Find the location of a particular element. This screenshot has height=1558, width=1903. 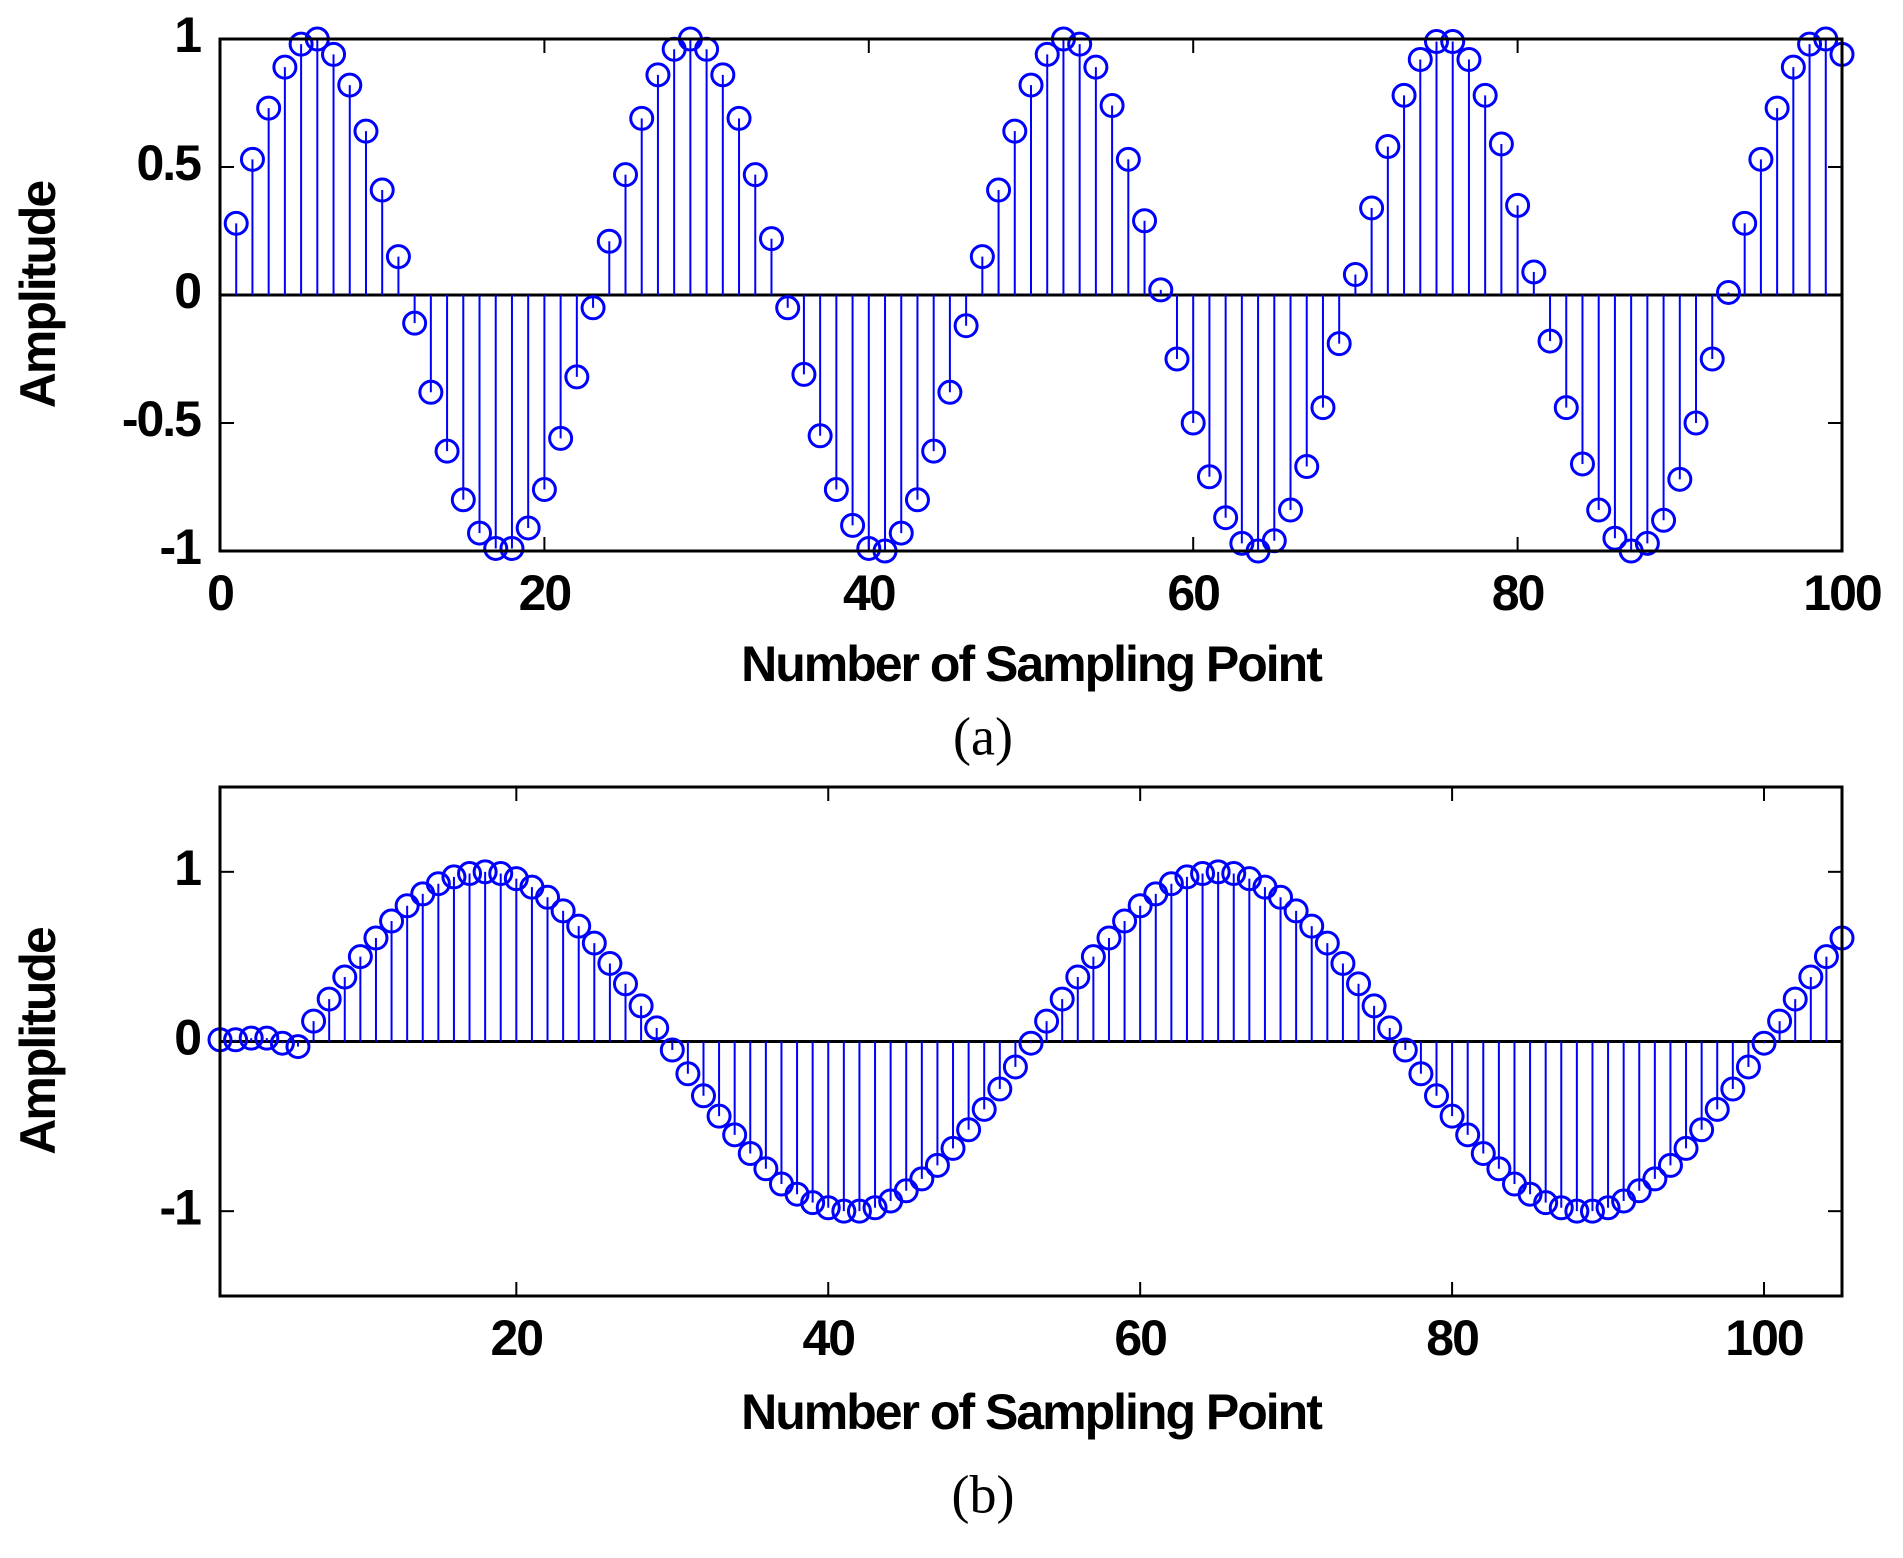

x-tick-label: 40 is located at coordinates (828, 1338).